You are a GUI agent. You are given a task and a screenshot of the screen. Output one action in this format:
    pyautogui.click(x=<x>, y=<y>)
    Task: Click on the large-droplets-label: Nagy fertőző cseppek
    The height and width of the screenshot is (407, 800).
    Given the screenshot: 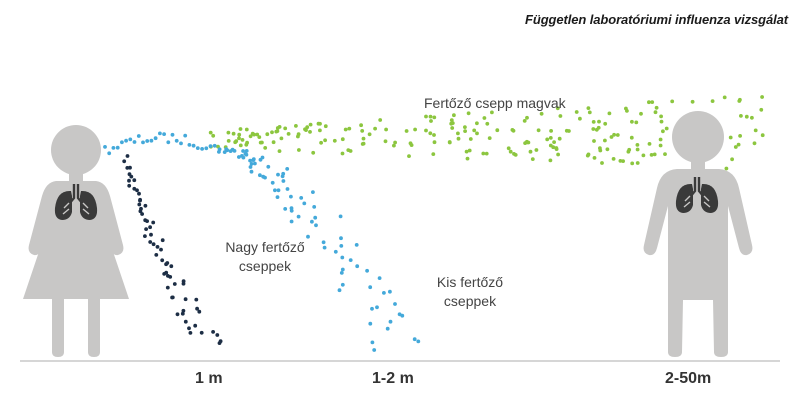 What is the action you would take?
    pyautogui.click(x=265, y=257)
    